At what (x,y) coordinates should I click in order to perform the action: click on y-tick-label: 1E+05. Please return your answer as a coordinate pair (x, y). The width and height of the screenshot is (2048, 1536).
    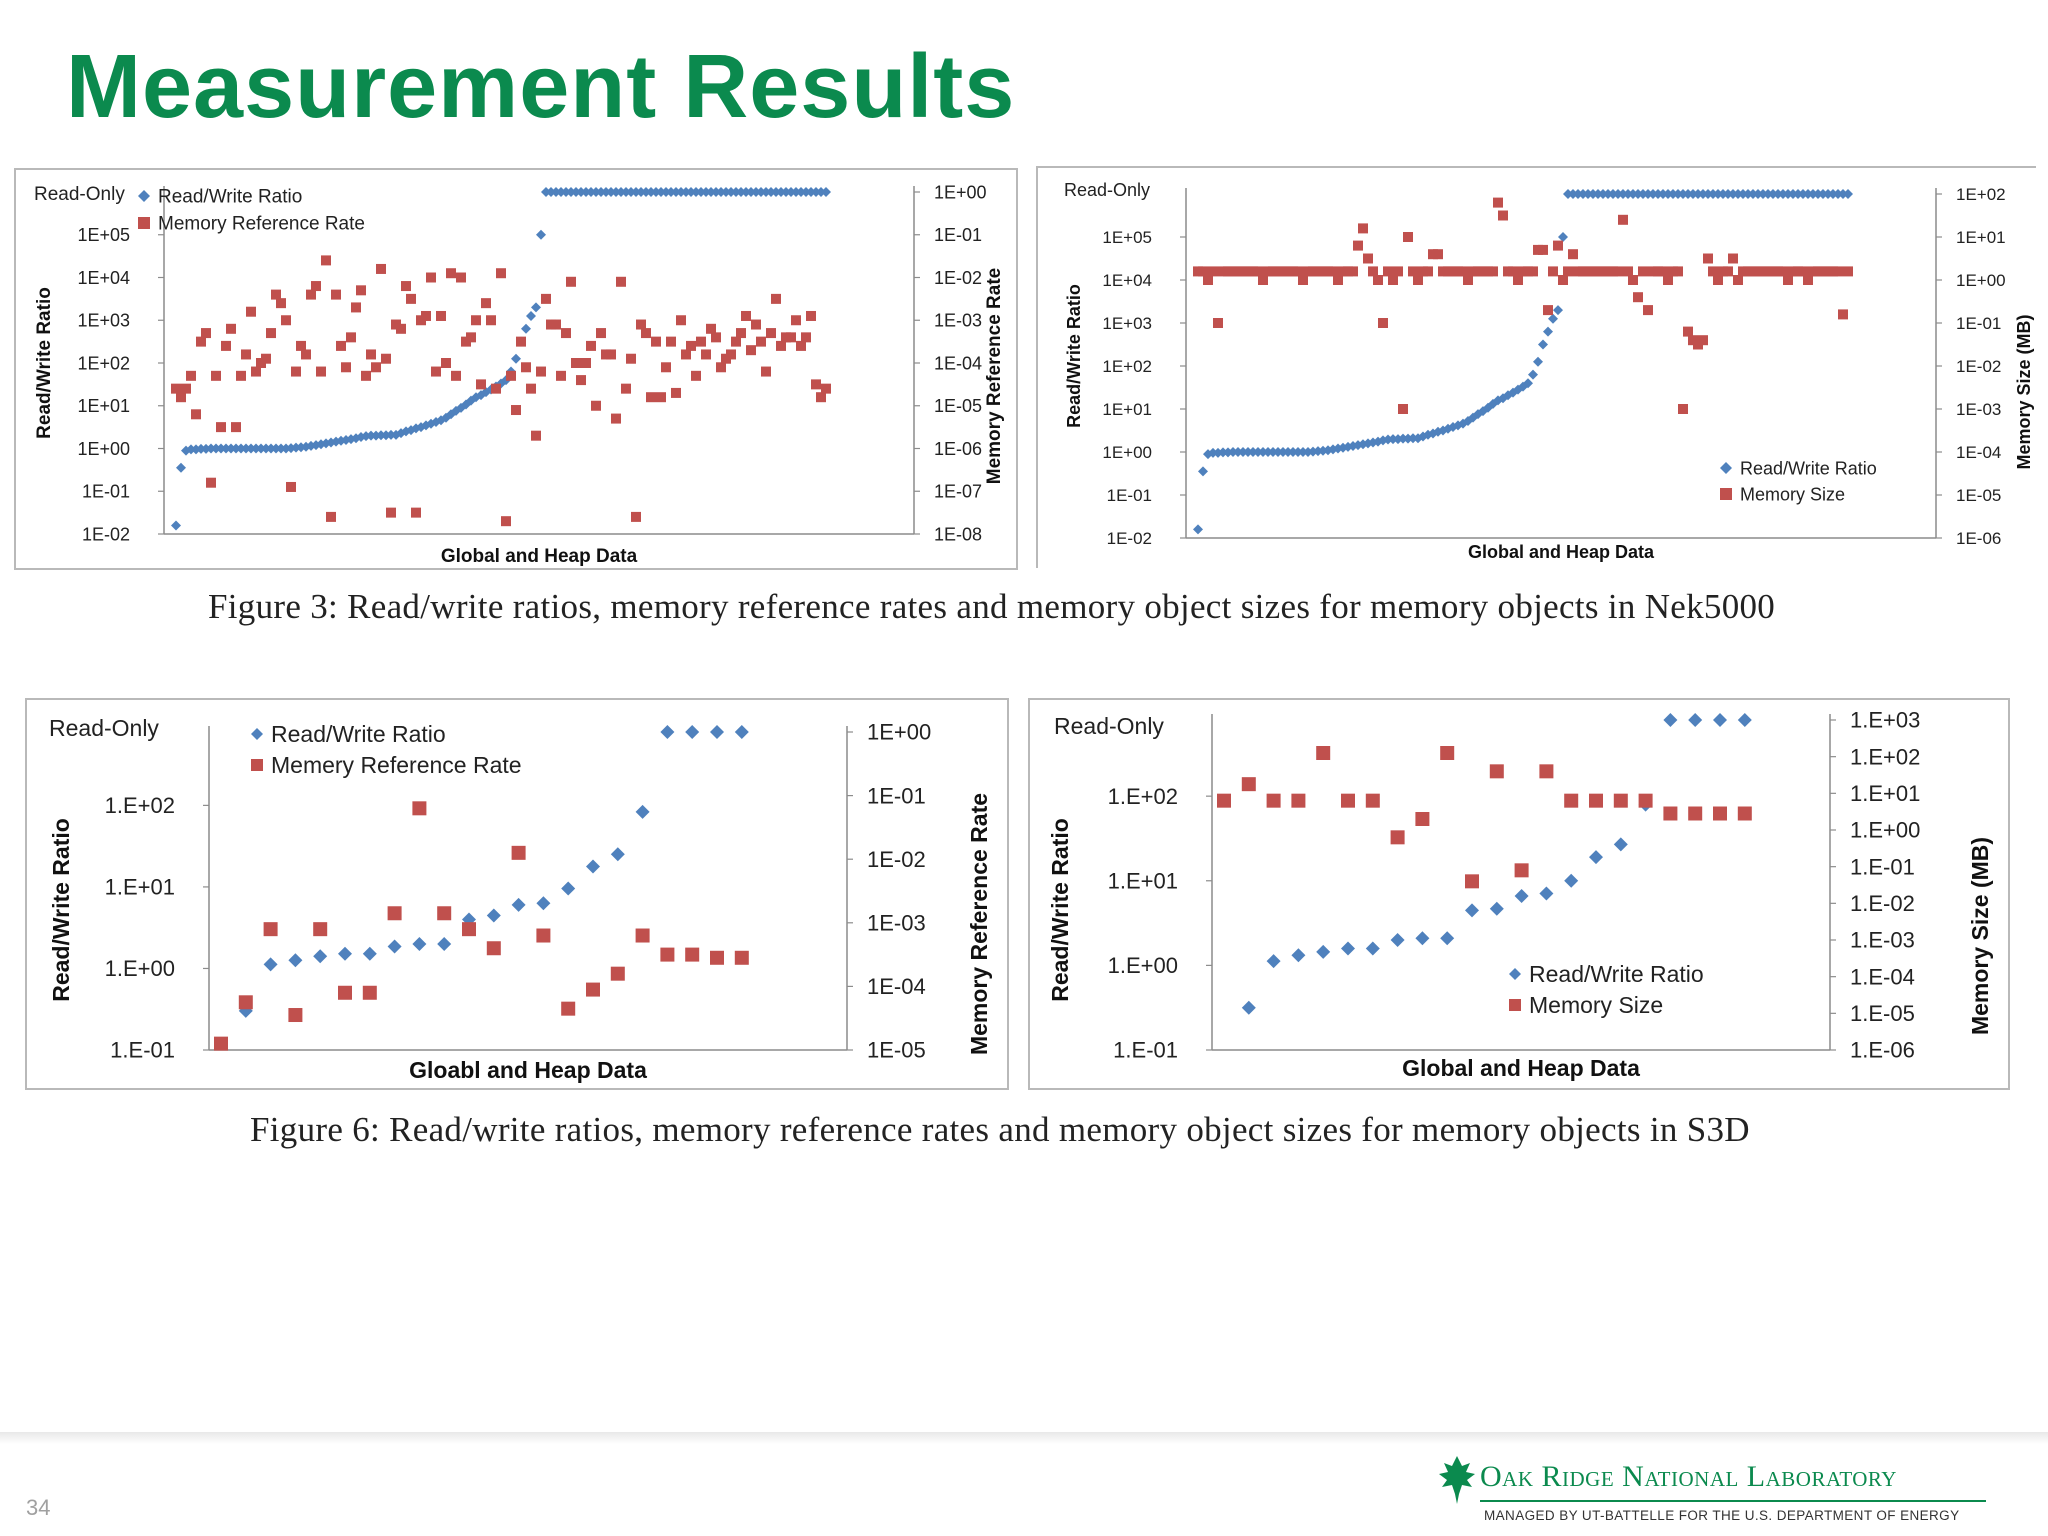
    Looking at the image, I should click on (1127, 237).